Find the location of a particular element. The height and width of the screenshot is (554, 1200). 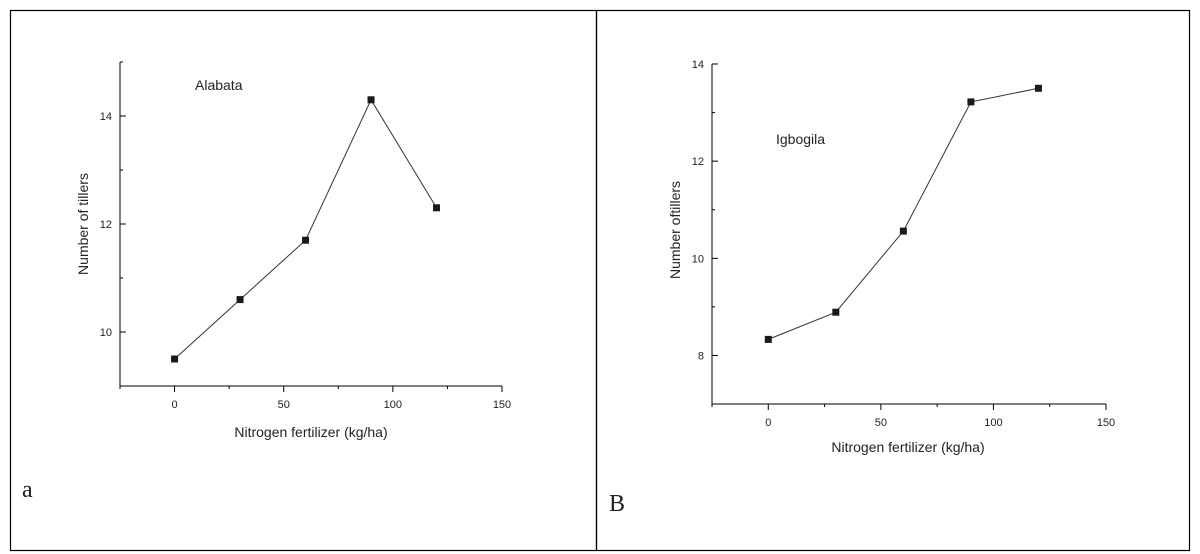

panel-label: B is located at coordinates (617, 504).